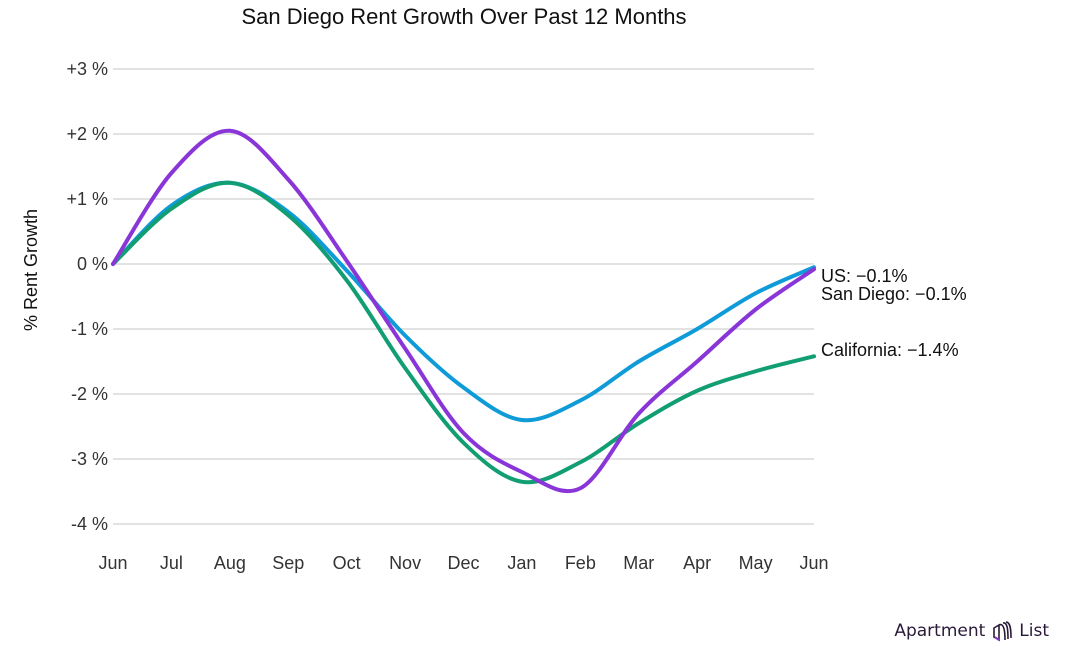 Image resolution: width=1065 pixels, height=655 pixels. I want to click on apartment-list-logo: Apartment List, so click(971, 631).